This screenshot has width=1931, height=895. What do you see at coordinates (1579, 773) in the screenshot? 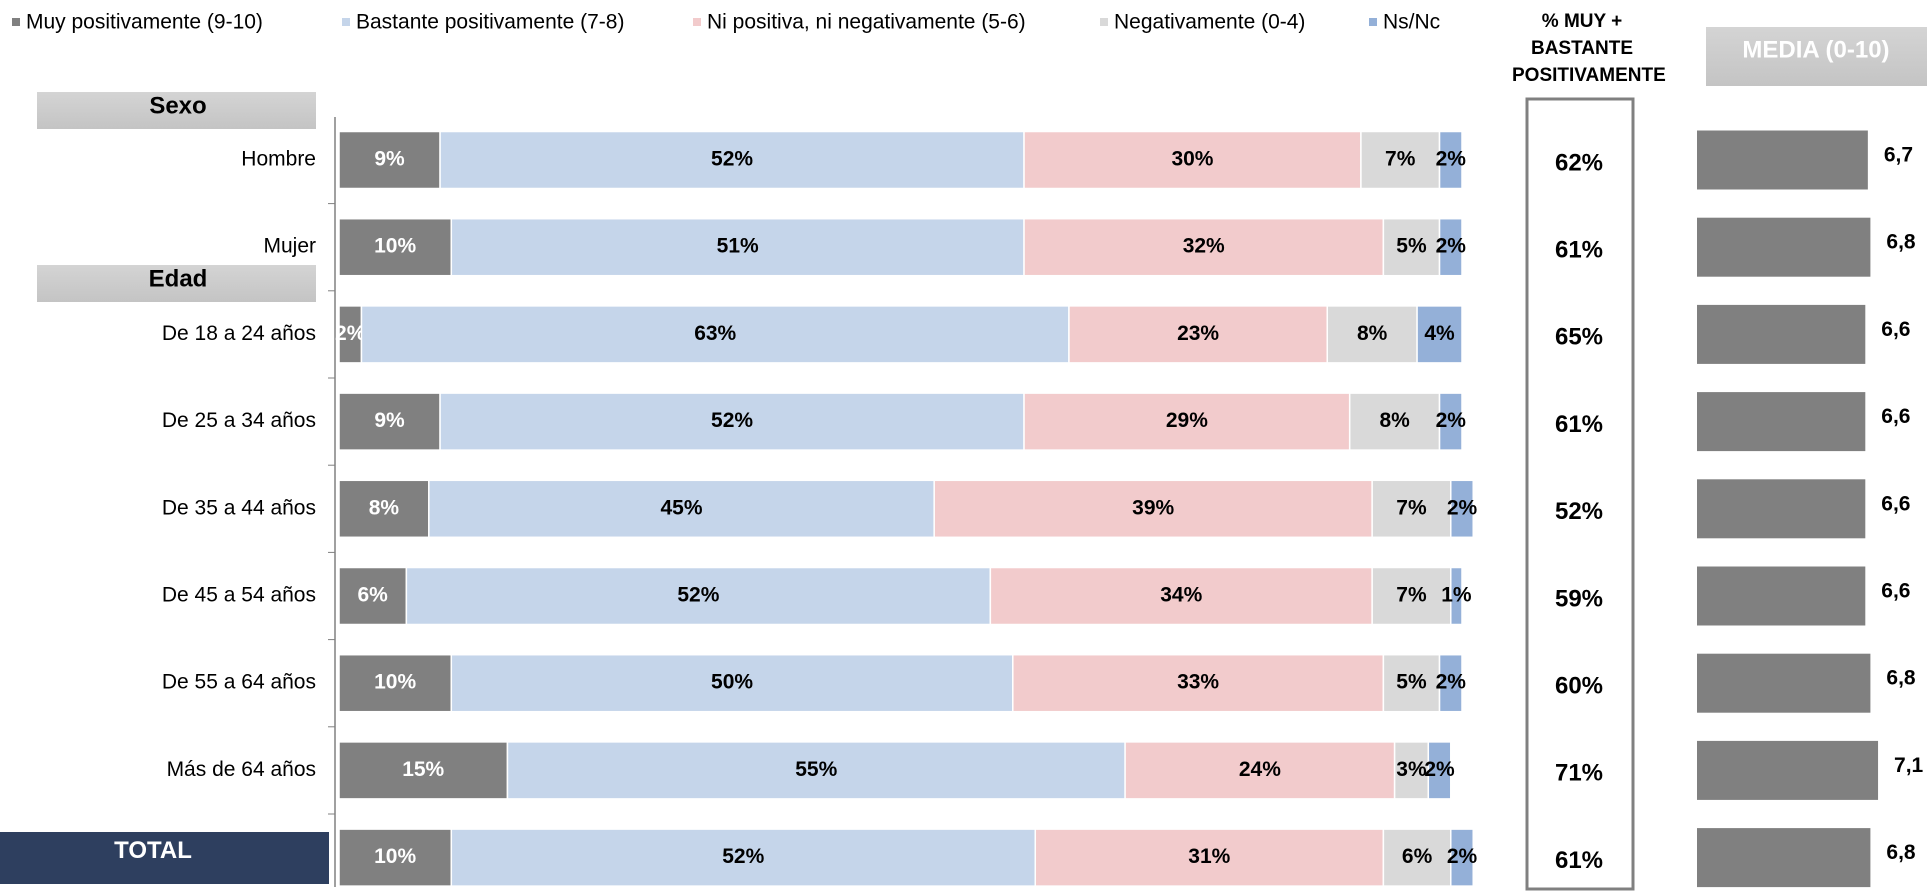
I see `summary-value: 71%` at bounding box center [1579, 773].